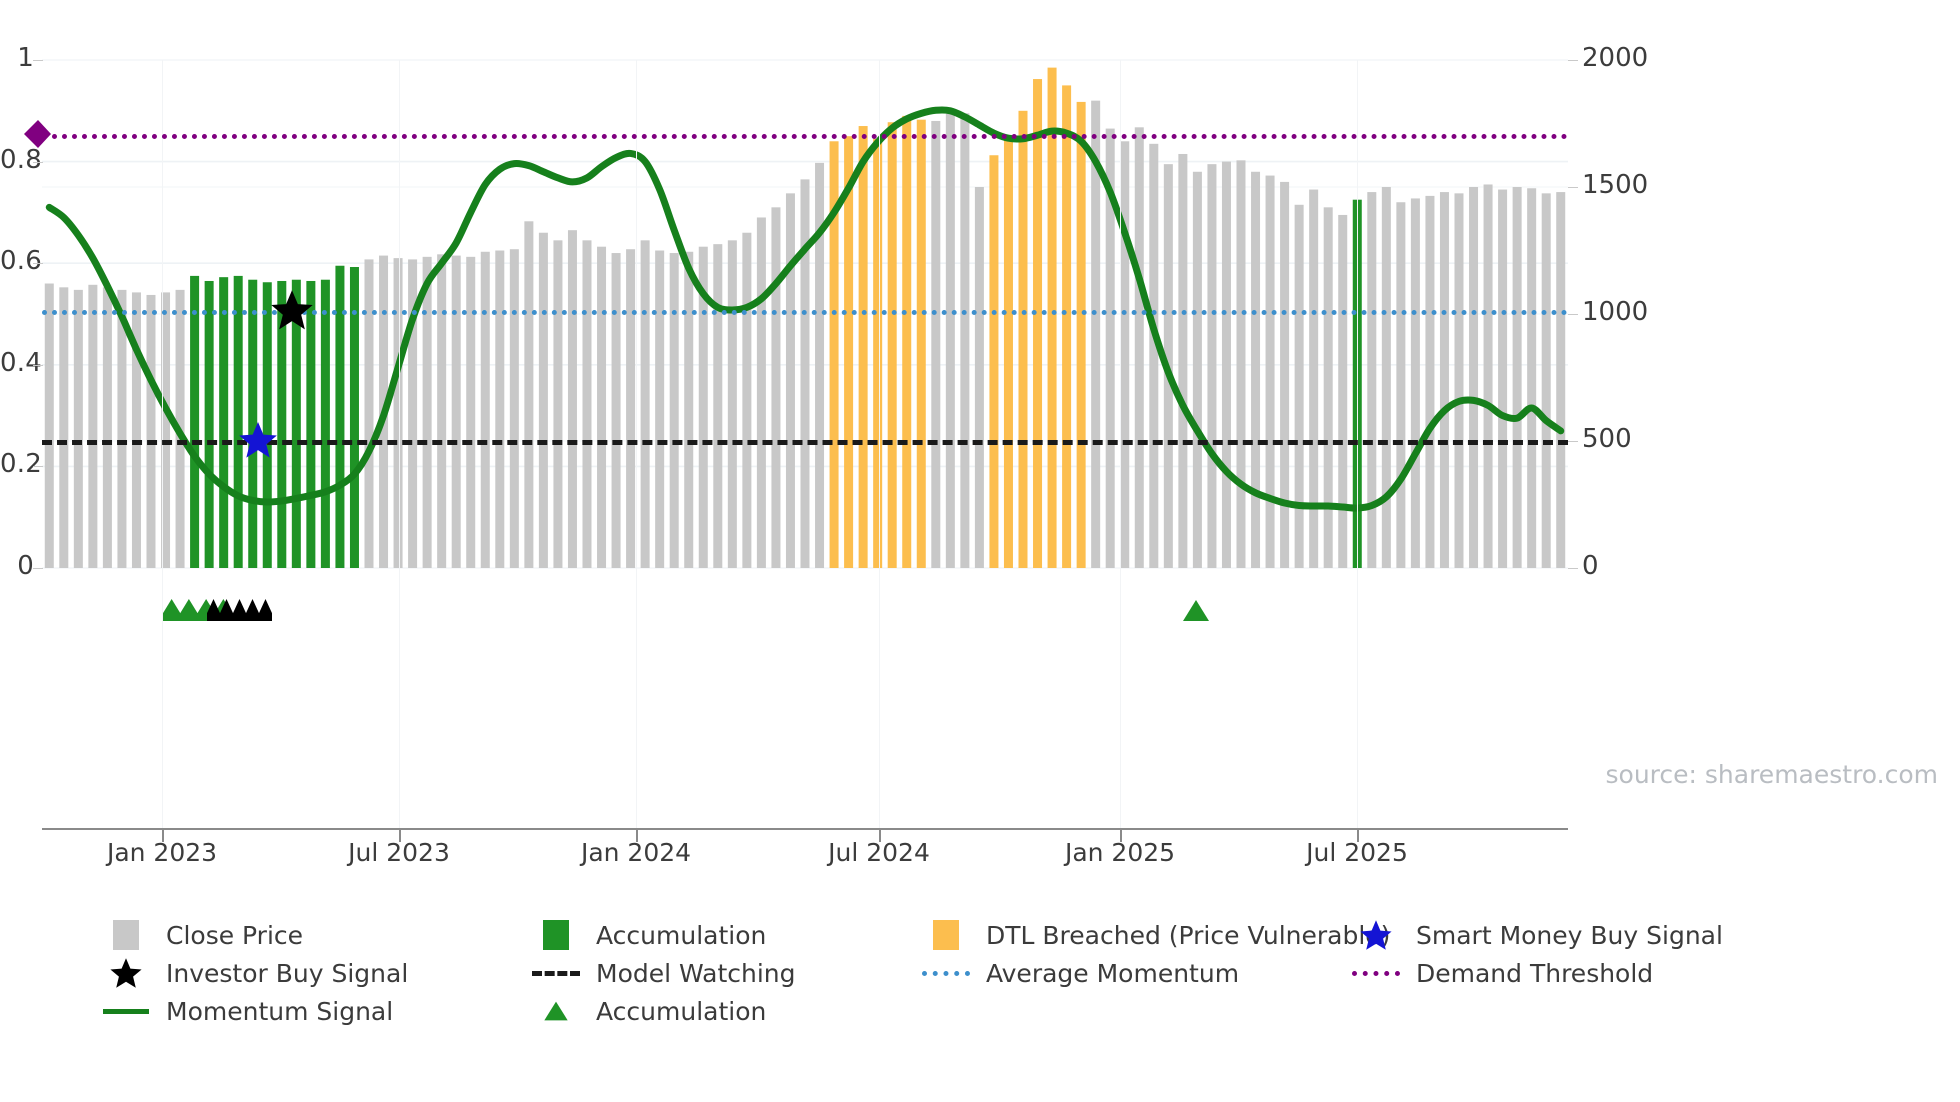 This screenshot has width=1960, height=1102. I want to click on legend-item-average-momentum: Average Momentum, so click(1135, 973).